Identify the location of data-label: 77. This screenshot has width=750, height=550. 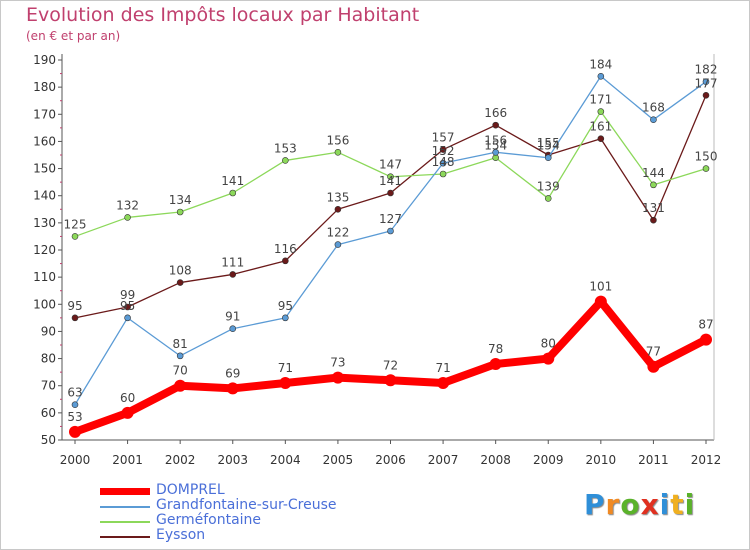
(653, 352).